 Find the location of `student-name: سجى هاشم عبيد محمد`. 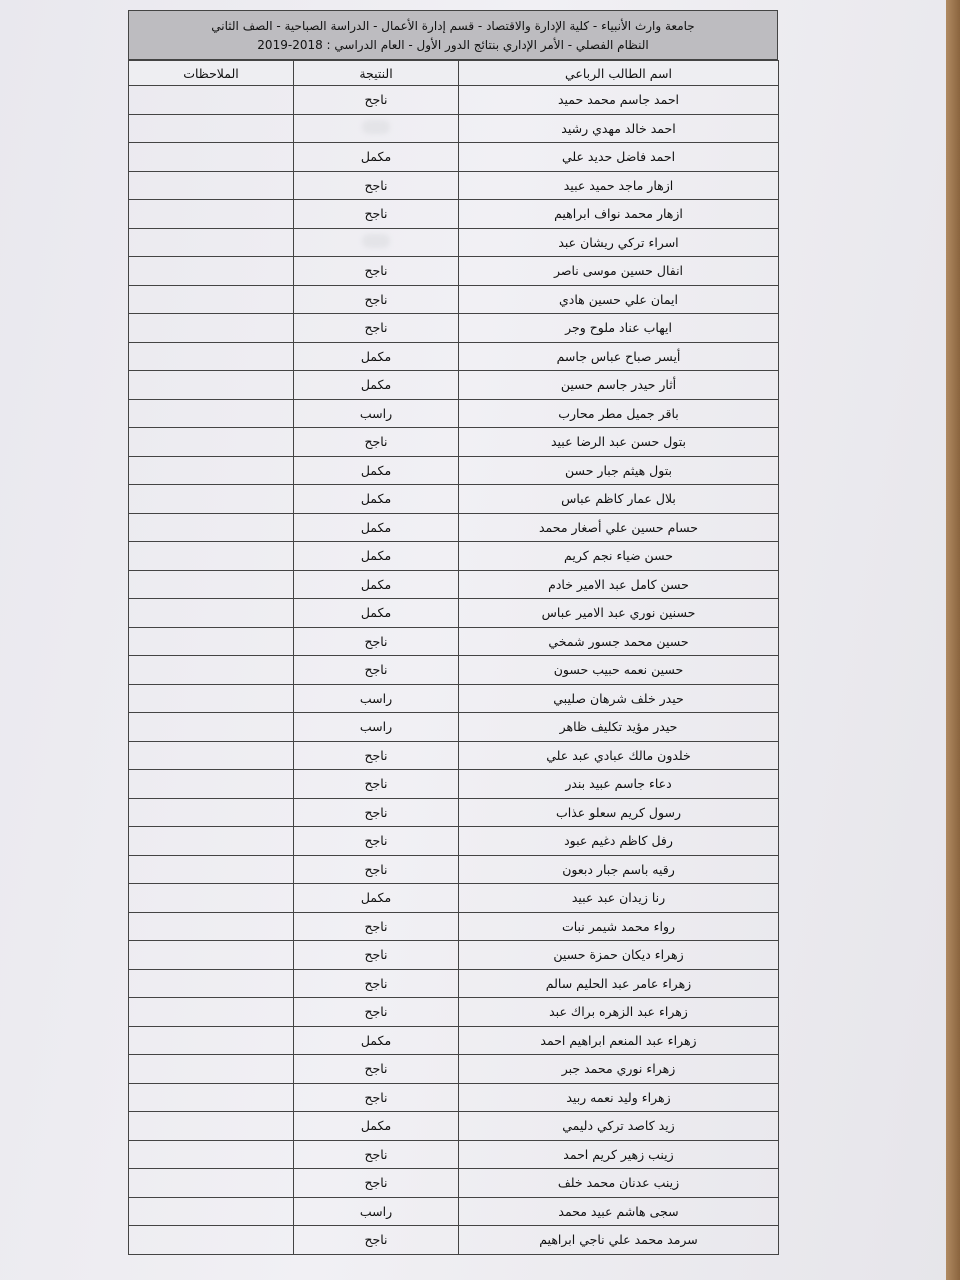

student-name: سجى هاشم عبيد محمد is located at coordinates (618, 1211).